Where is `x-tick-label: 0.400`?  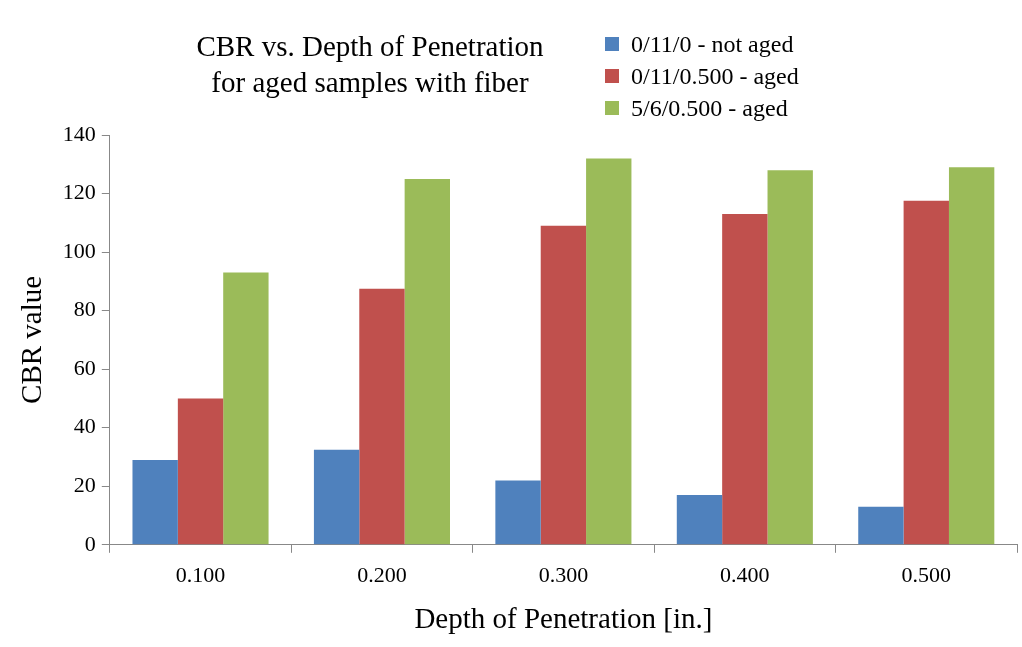
x-tick-label: 0.400 is located at coordinates (745, 574).